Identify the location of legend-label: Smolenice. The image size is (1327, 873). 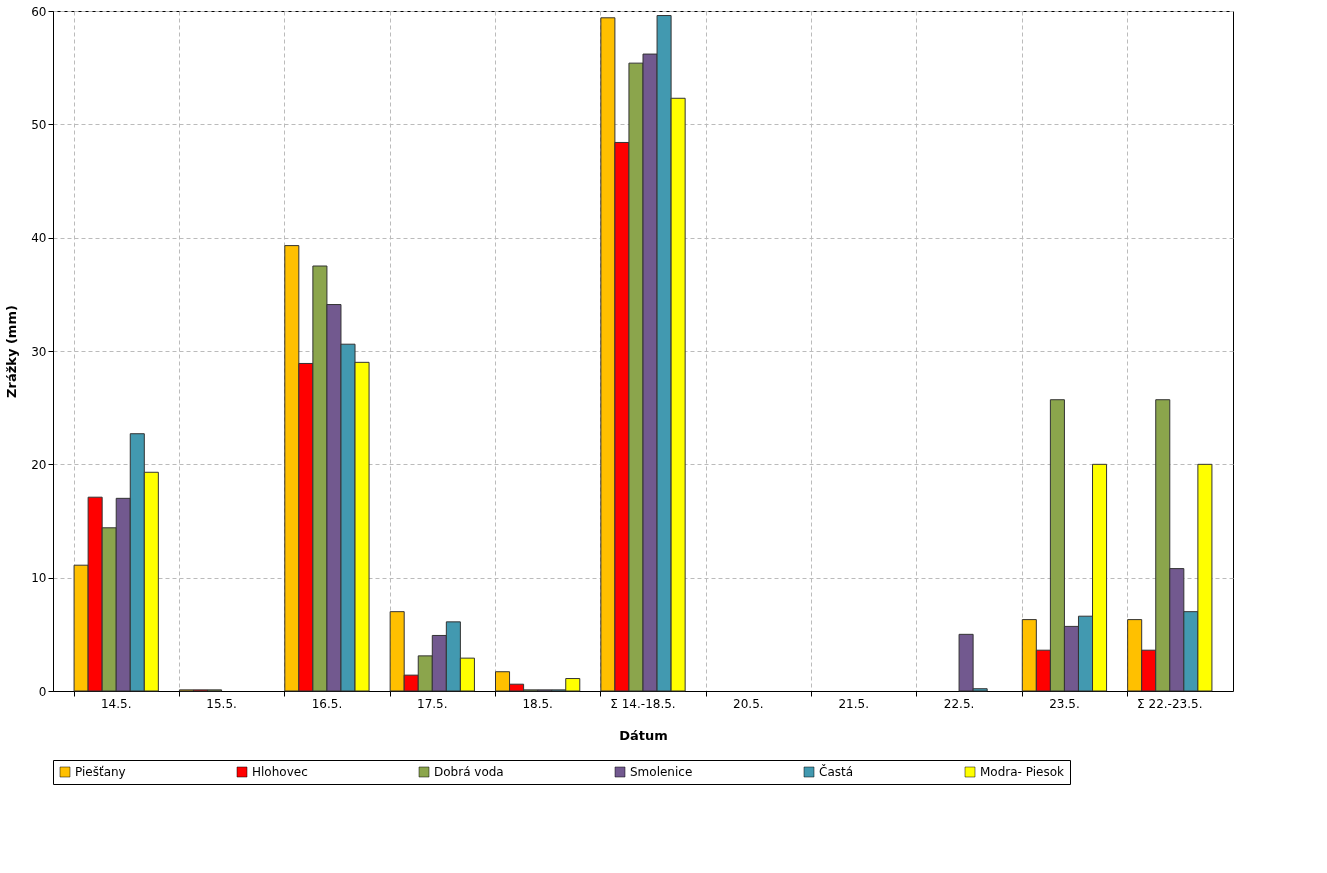
(661, 772).